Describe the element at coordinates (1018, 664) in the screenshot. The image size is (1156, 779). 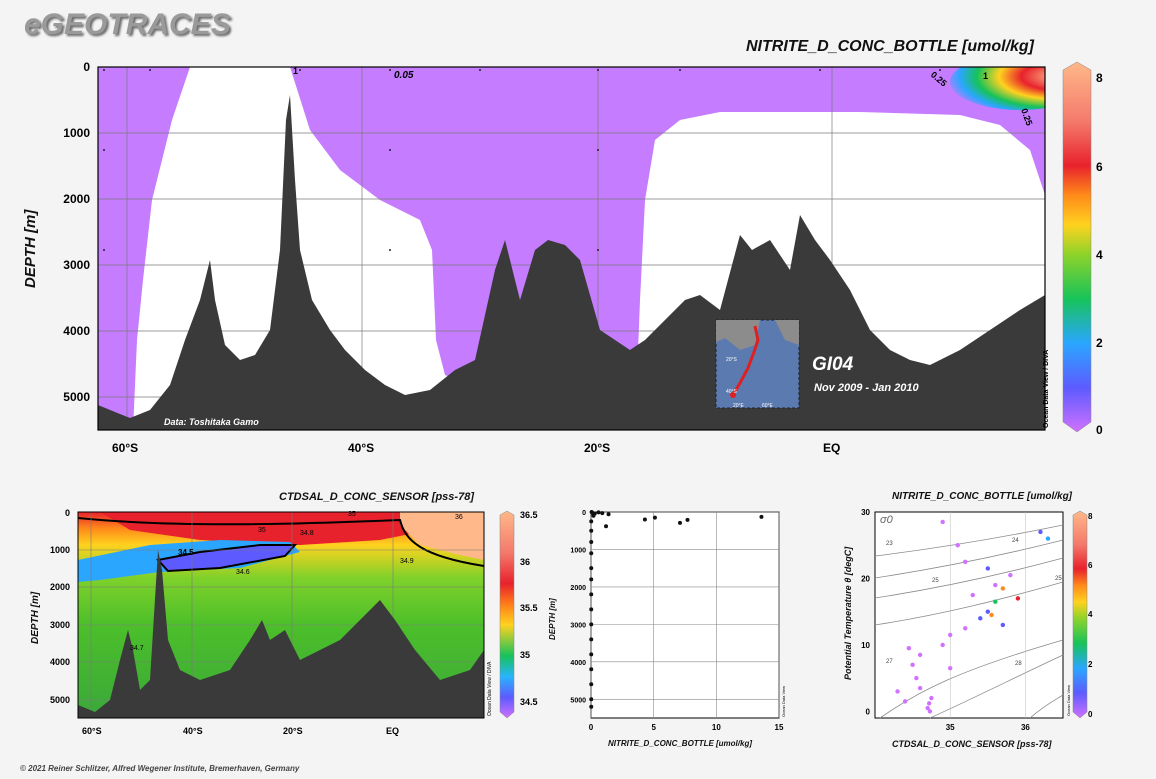
I see `isopycnal-label: 28` at that location.